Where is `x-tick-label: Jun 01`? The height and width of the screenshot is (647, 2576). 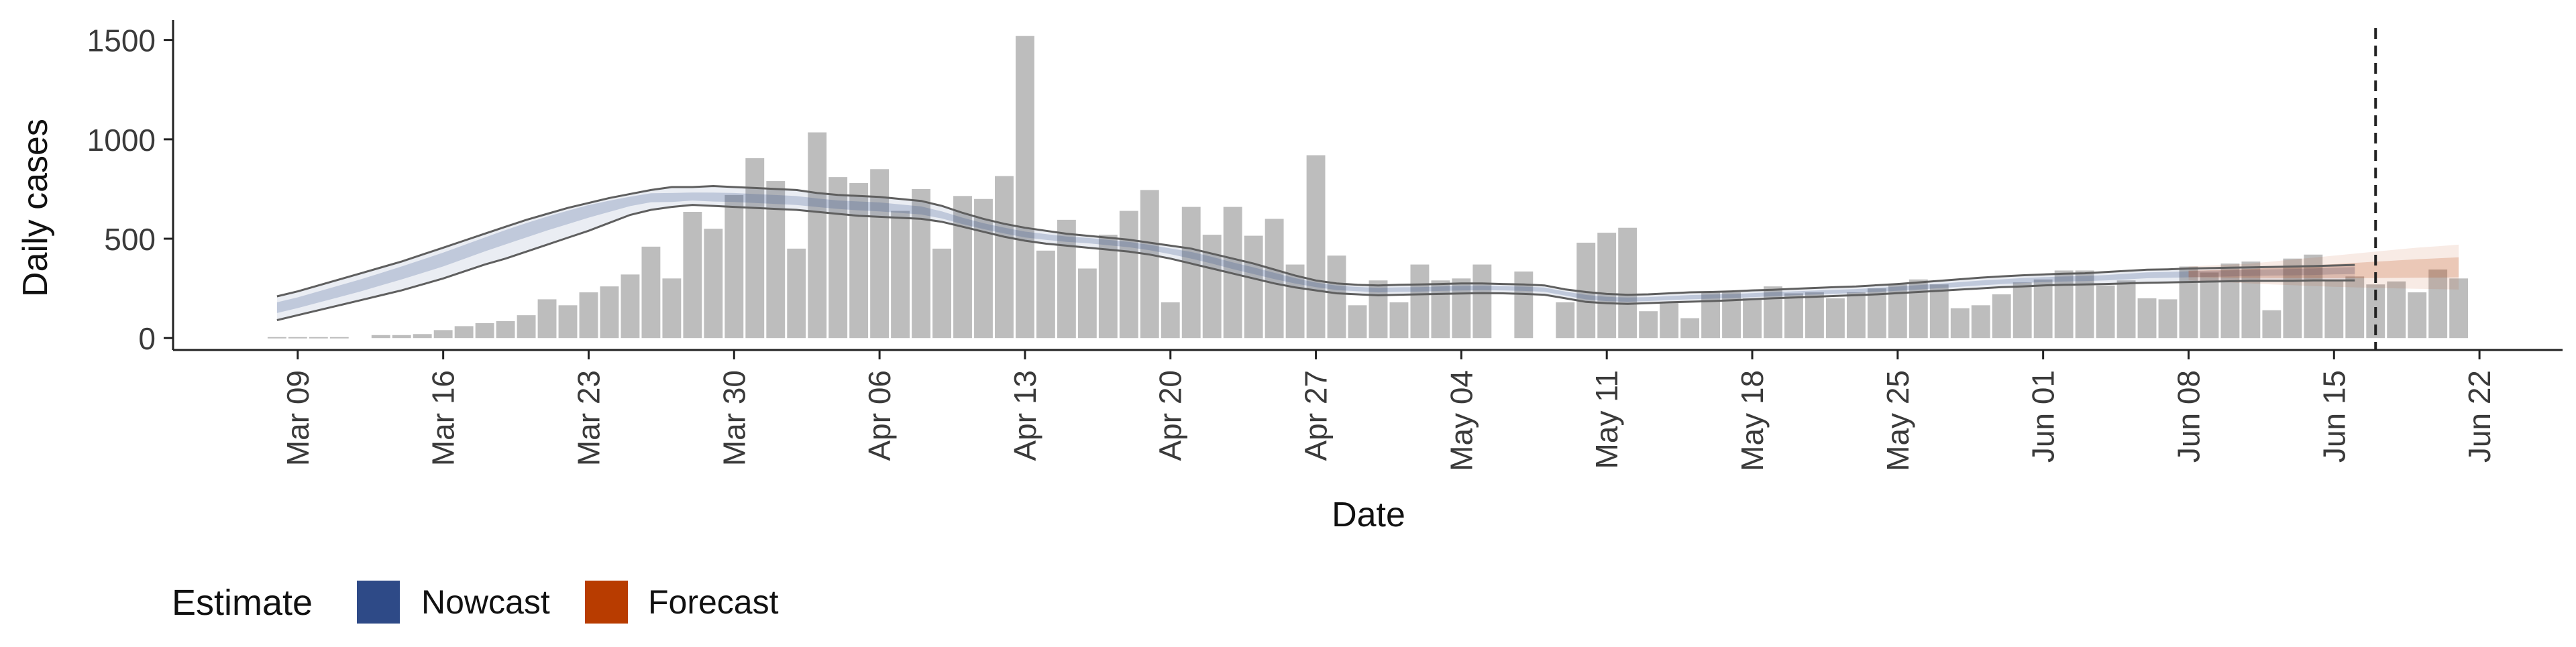
x-tick-label: Jun 01 is located at coordinates (2043, 417).